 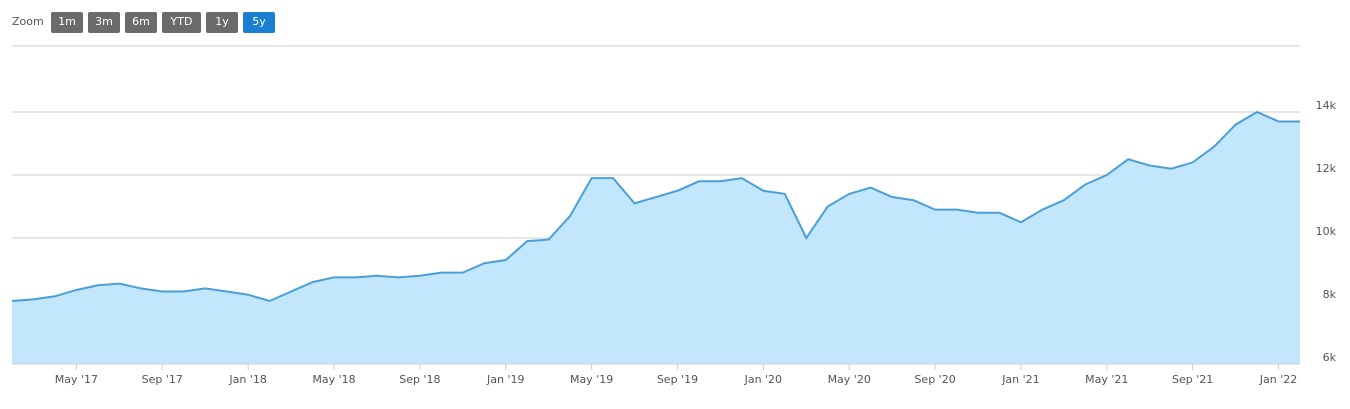 I want to click on x-tick-label: May '19, so click(x=591, y=379).